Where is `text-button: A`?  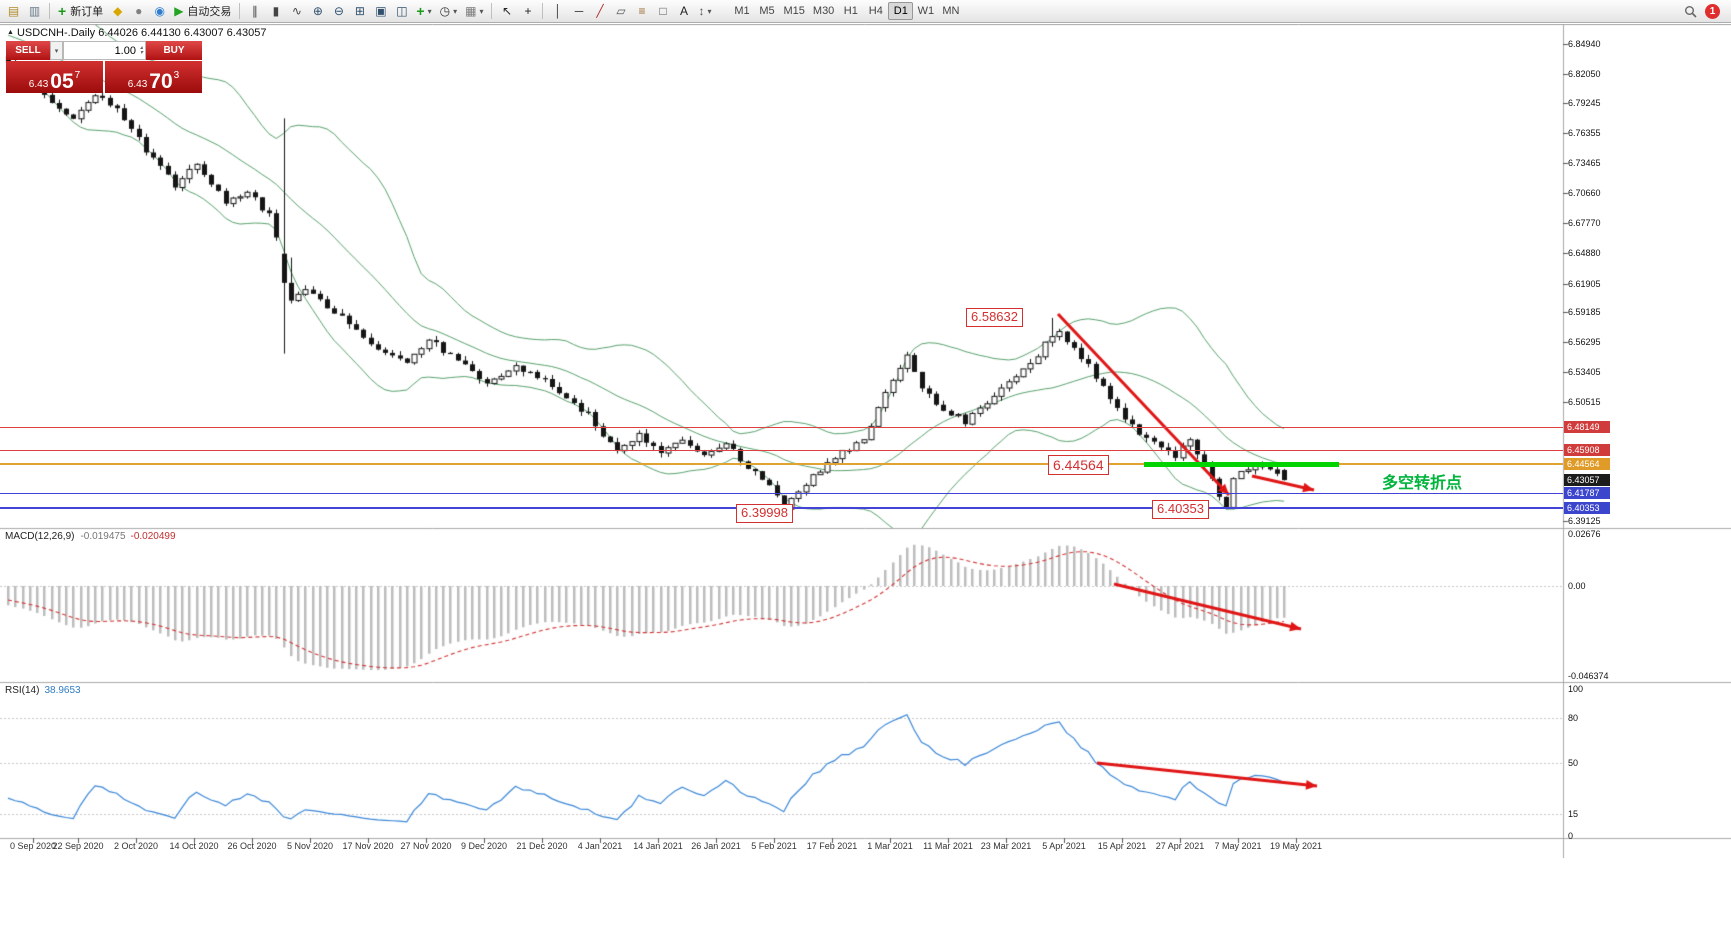
text-button: A is located at coordinates (683, 11).